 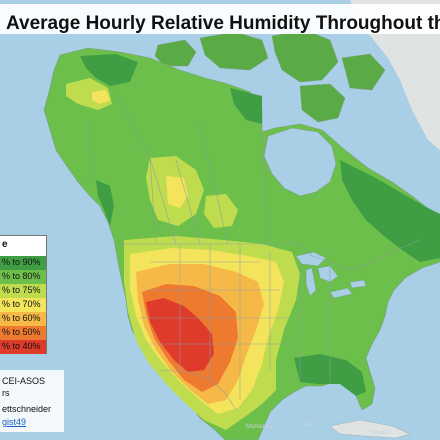 I want to click on zone-60-70-yukon, so click(x=101, y=97).